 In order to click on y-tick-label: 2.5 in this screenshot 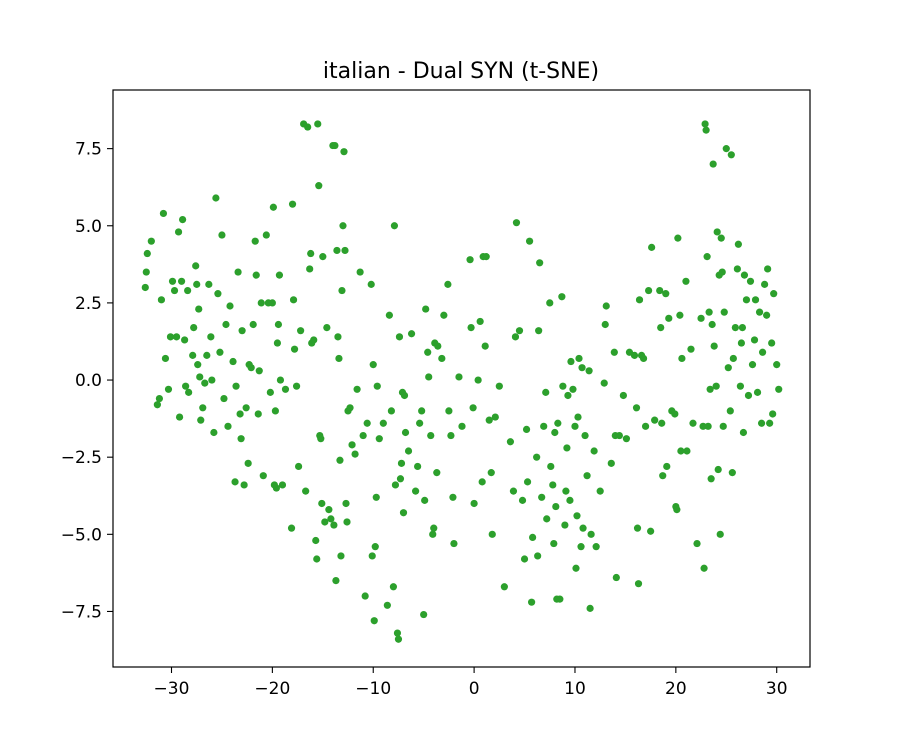, I will do `click(88, 304)`.